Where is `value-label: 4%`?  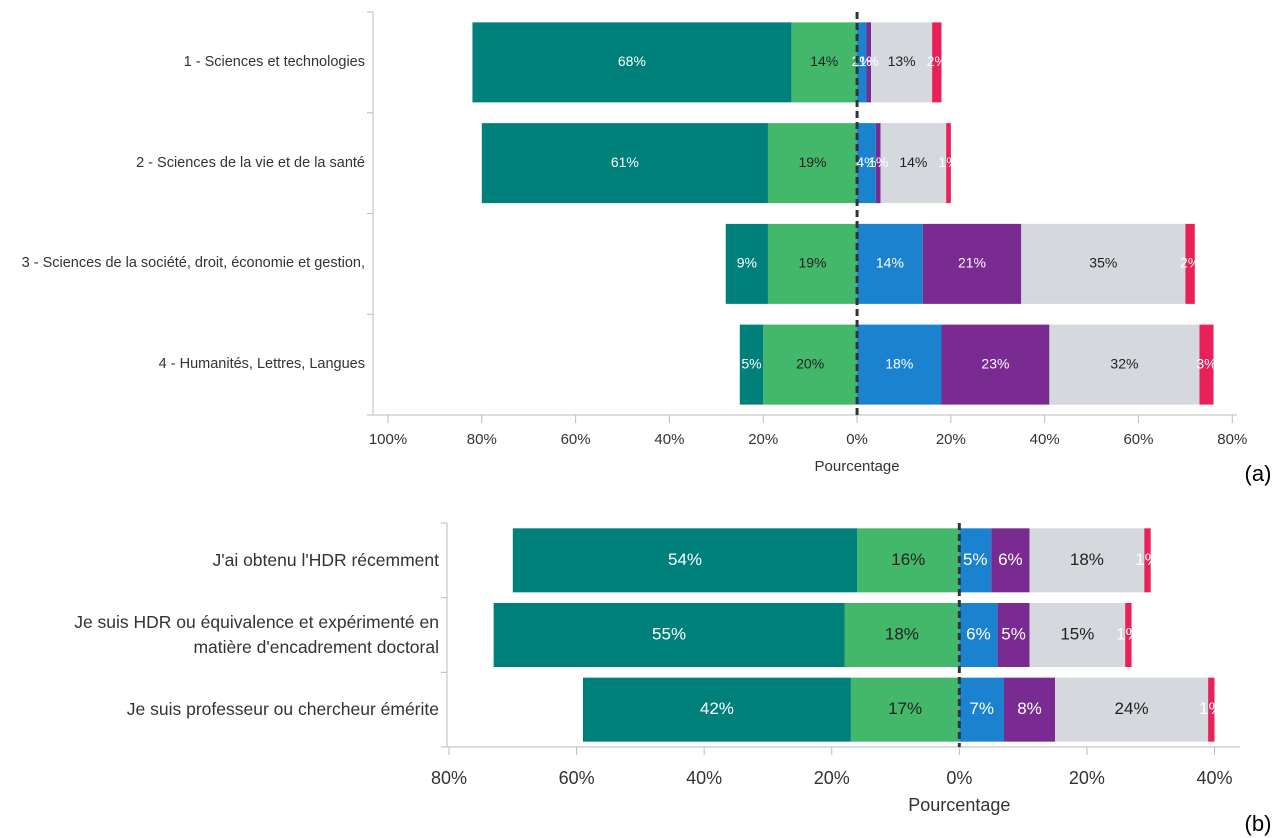
value-label: 4% is located at coordinates (866, 162).